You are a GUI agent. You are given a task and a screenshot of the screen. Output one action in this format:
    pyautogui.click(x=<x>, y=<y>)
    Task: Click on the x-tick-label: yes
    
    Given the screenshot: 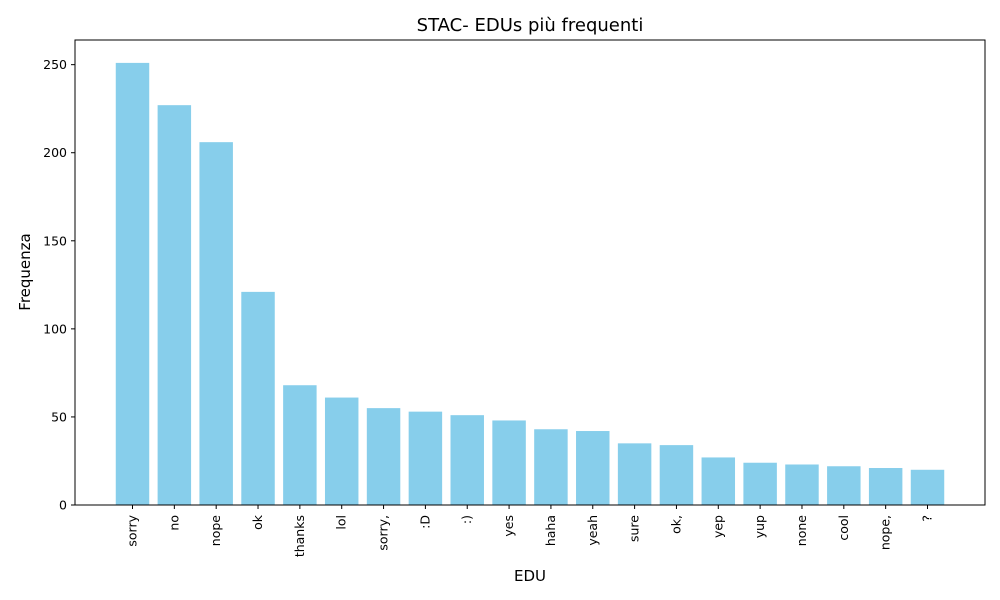 What is the action you would take?
    pyautogui.click(x=508, y=526)
    